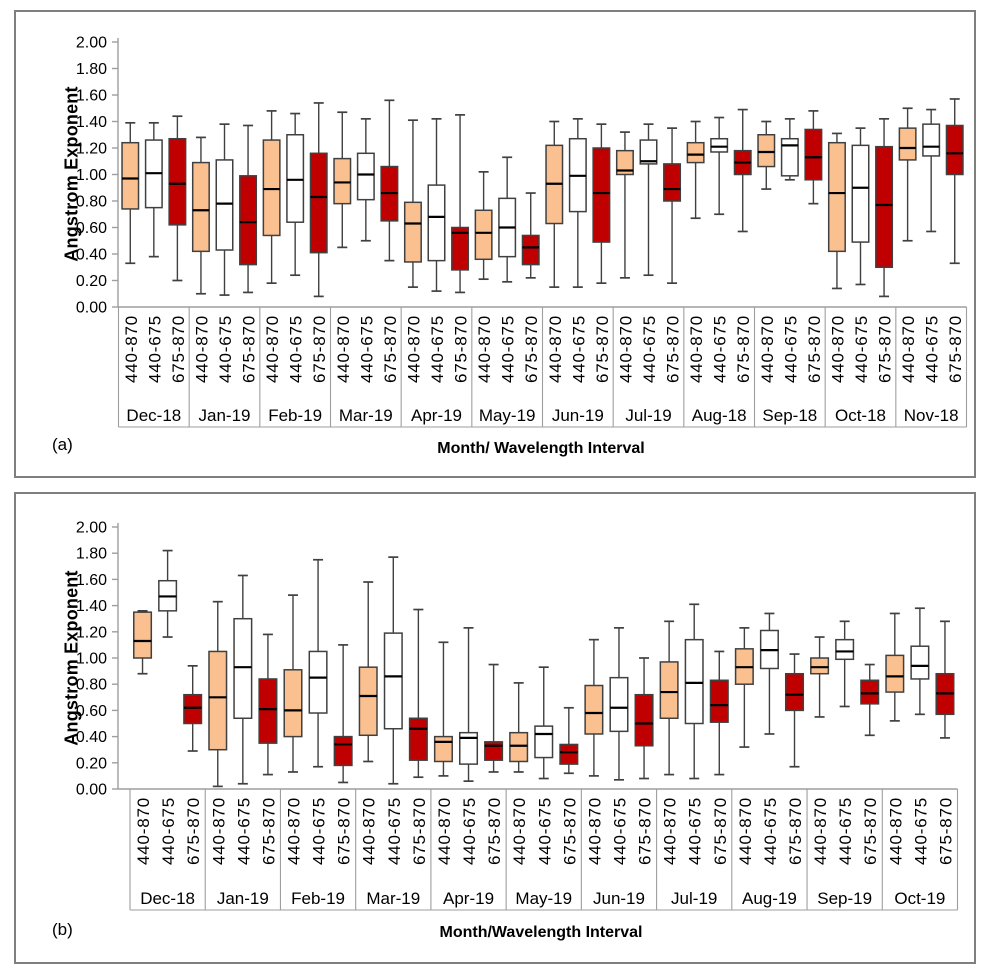  What do you see at coordinates (91, 606) in the screenshot?
I see `y-tick-label: 1.40` at bounding box center [91, 606].